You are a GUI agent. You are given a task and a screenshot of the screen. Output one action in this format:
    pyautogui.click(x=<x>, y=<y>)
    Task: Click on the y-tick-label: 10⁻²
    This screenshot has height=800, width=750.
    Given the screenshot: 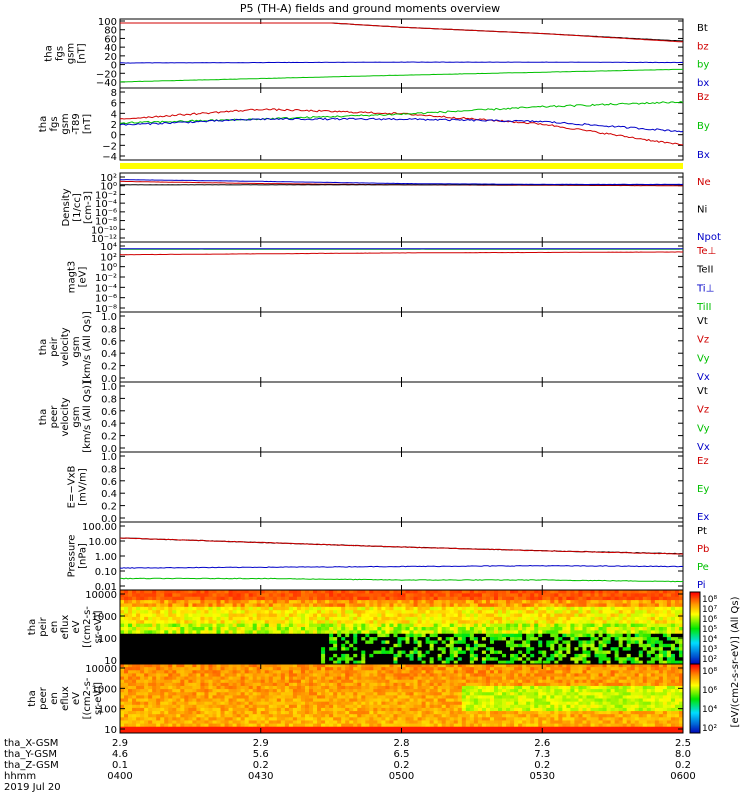 What is the action you would take?
    pyautogui.click(x=106, y=195)
    